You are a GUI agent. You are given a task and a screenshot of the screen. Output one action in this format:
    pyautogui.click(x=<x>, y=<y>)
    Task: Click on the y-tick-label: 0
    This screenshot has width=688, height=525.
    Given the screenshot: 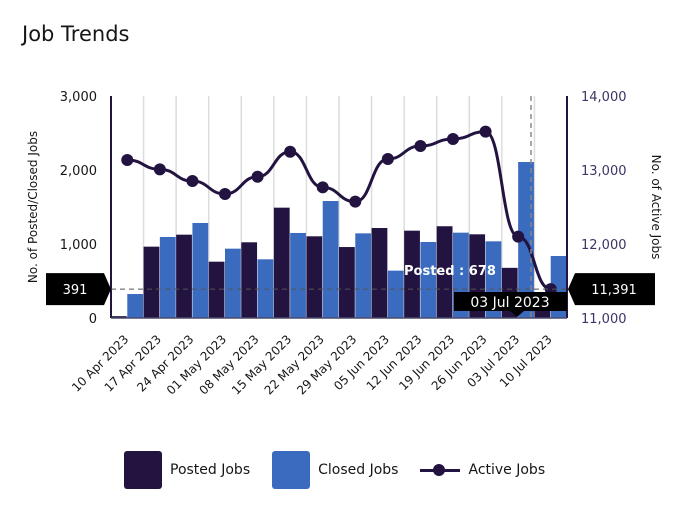 What is the action you would take?
    pyautogui.click(x=93, y=319)
    